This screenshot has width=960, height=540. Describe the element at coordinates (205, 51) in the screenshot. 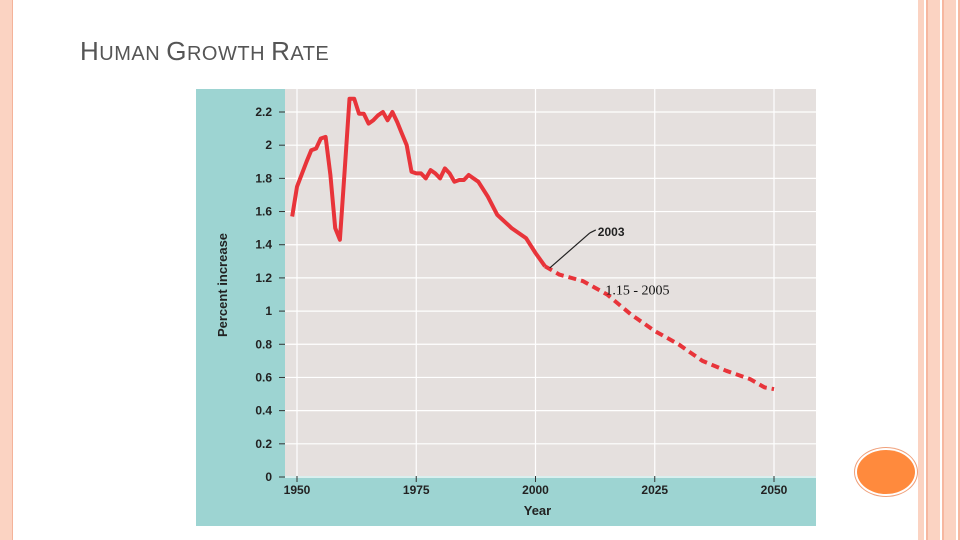

I see `slide-title: HUMAN GROWTH RATE` at that location.